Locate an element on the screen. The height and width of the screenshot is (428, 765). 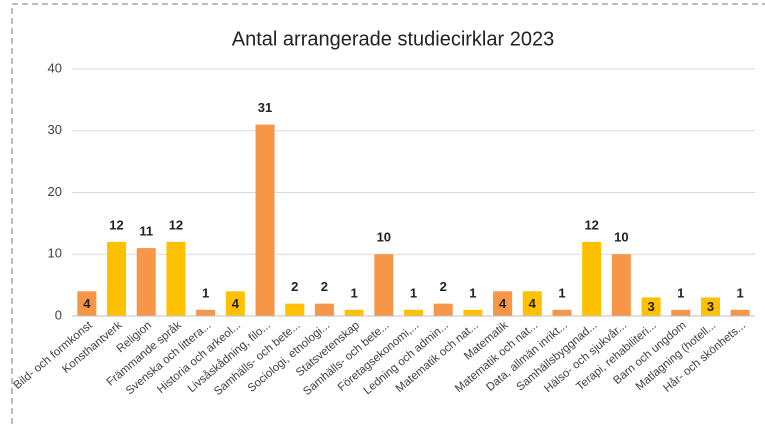
y-tick-label: 0 is located at coordinates (58, 314).